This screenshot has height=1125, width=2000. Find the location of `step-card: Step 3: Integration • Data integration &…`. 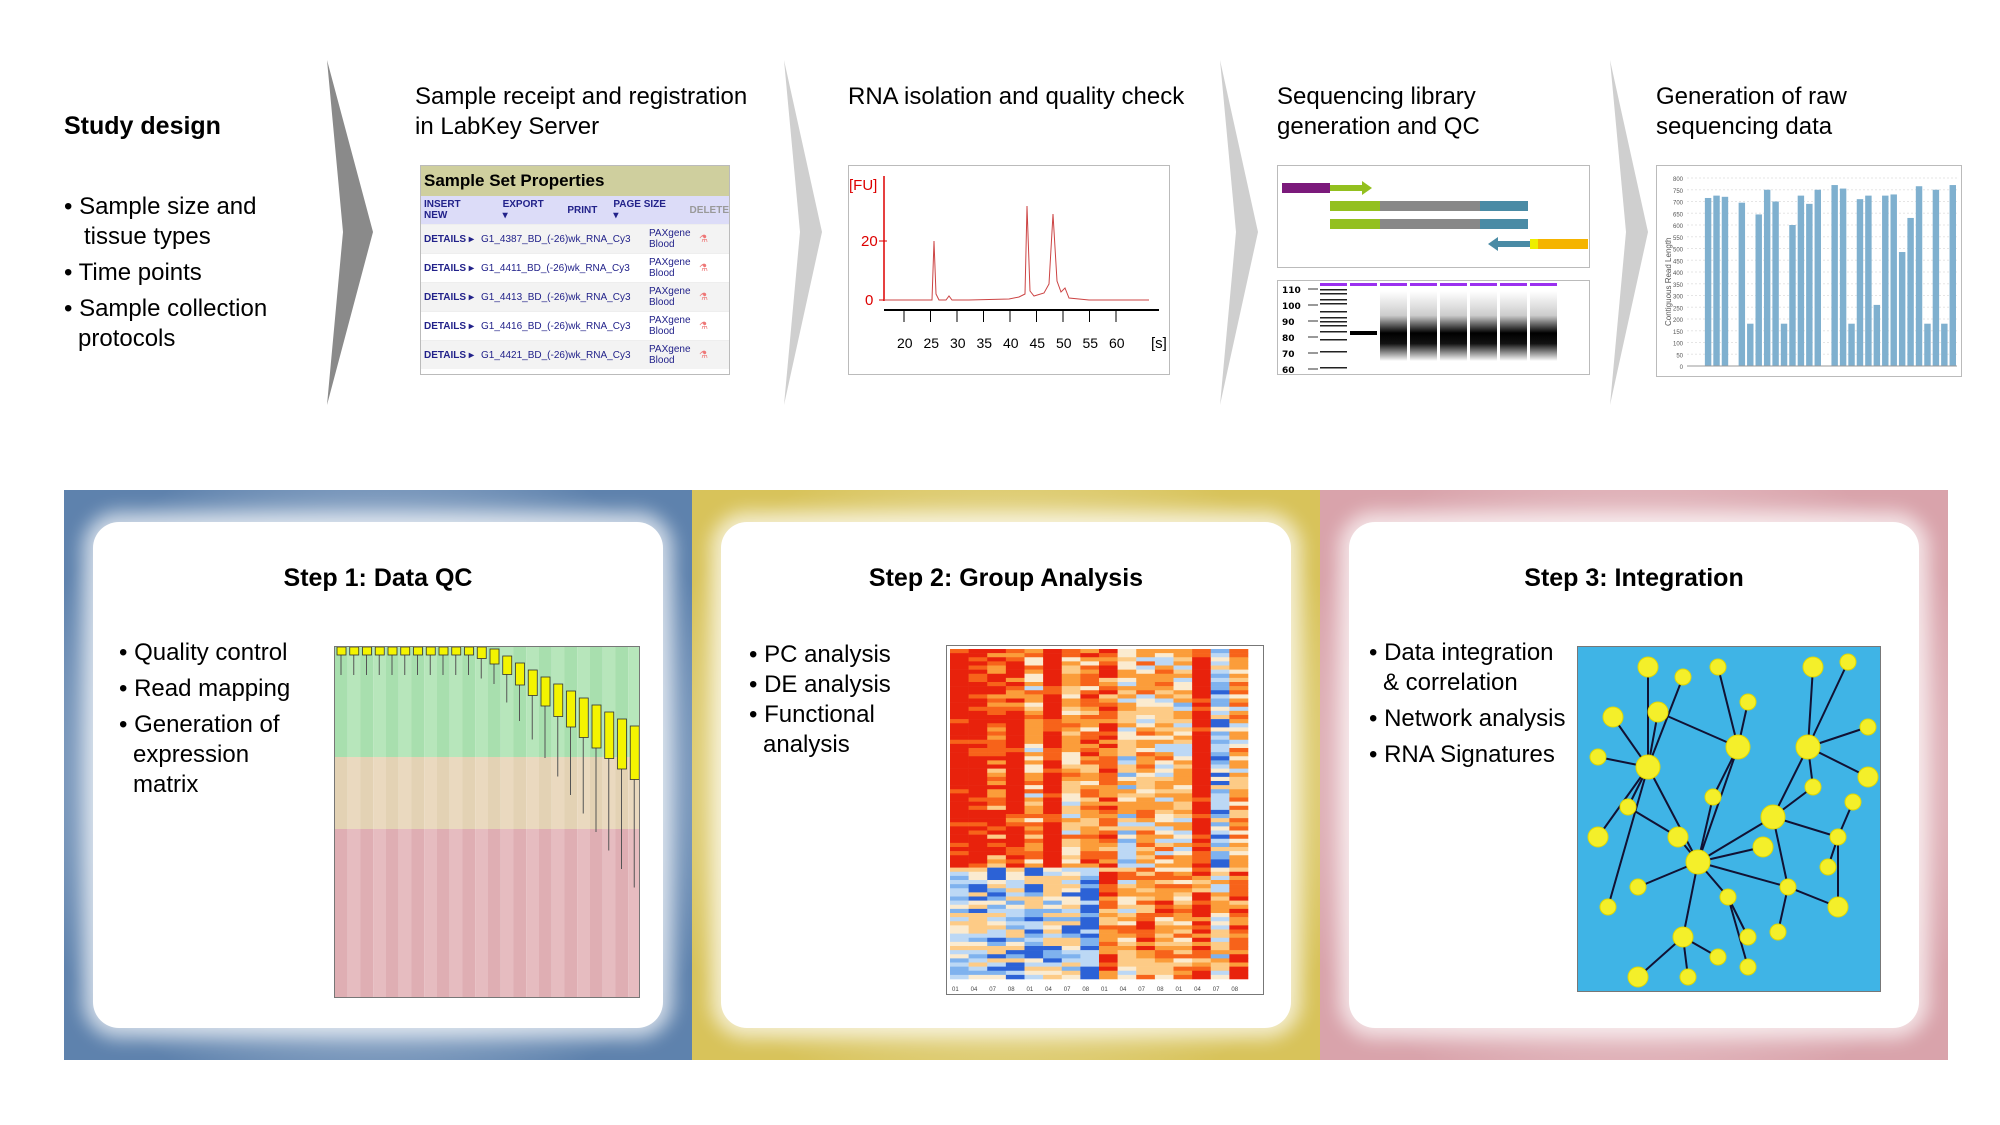

step-card: Step 3: Integration • Data integration &… is located at coordinates (1634, 775).